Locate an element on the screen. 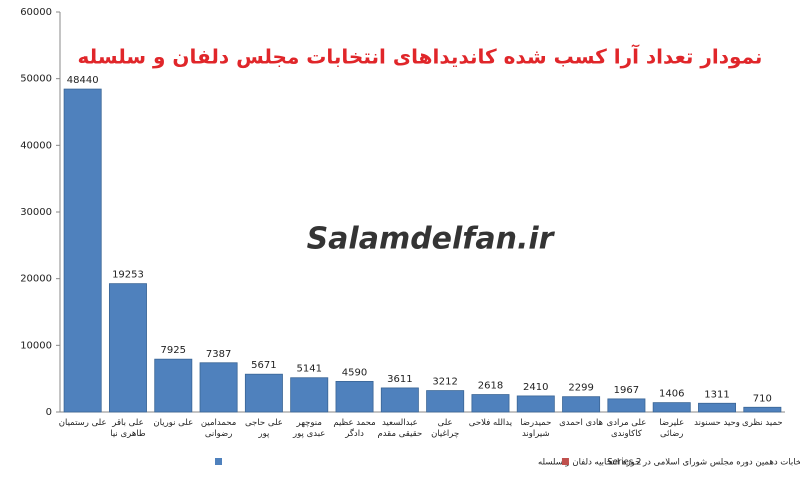  x-tick-label: علی نوریان is located at coordinates (173, 423).